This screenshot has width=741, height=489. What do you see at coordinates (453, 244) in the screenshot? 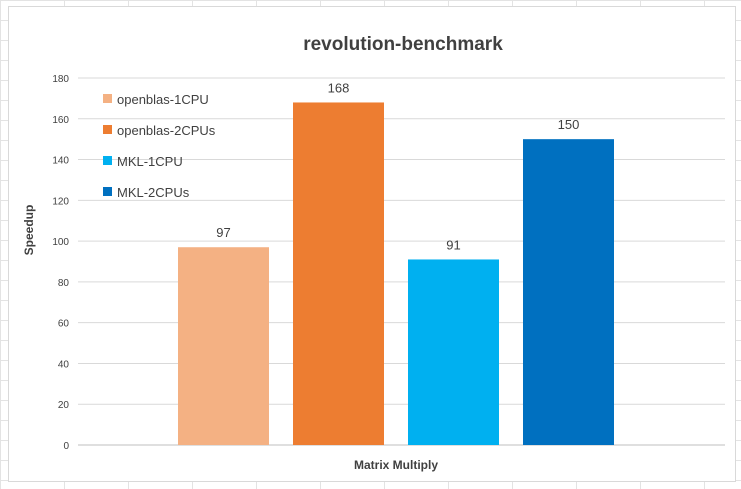
I see `data-label-MKL-1CPU: 91` at bounding box center [453, 244].